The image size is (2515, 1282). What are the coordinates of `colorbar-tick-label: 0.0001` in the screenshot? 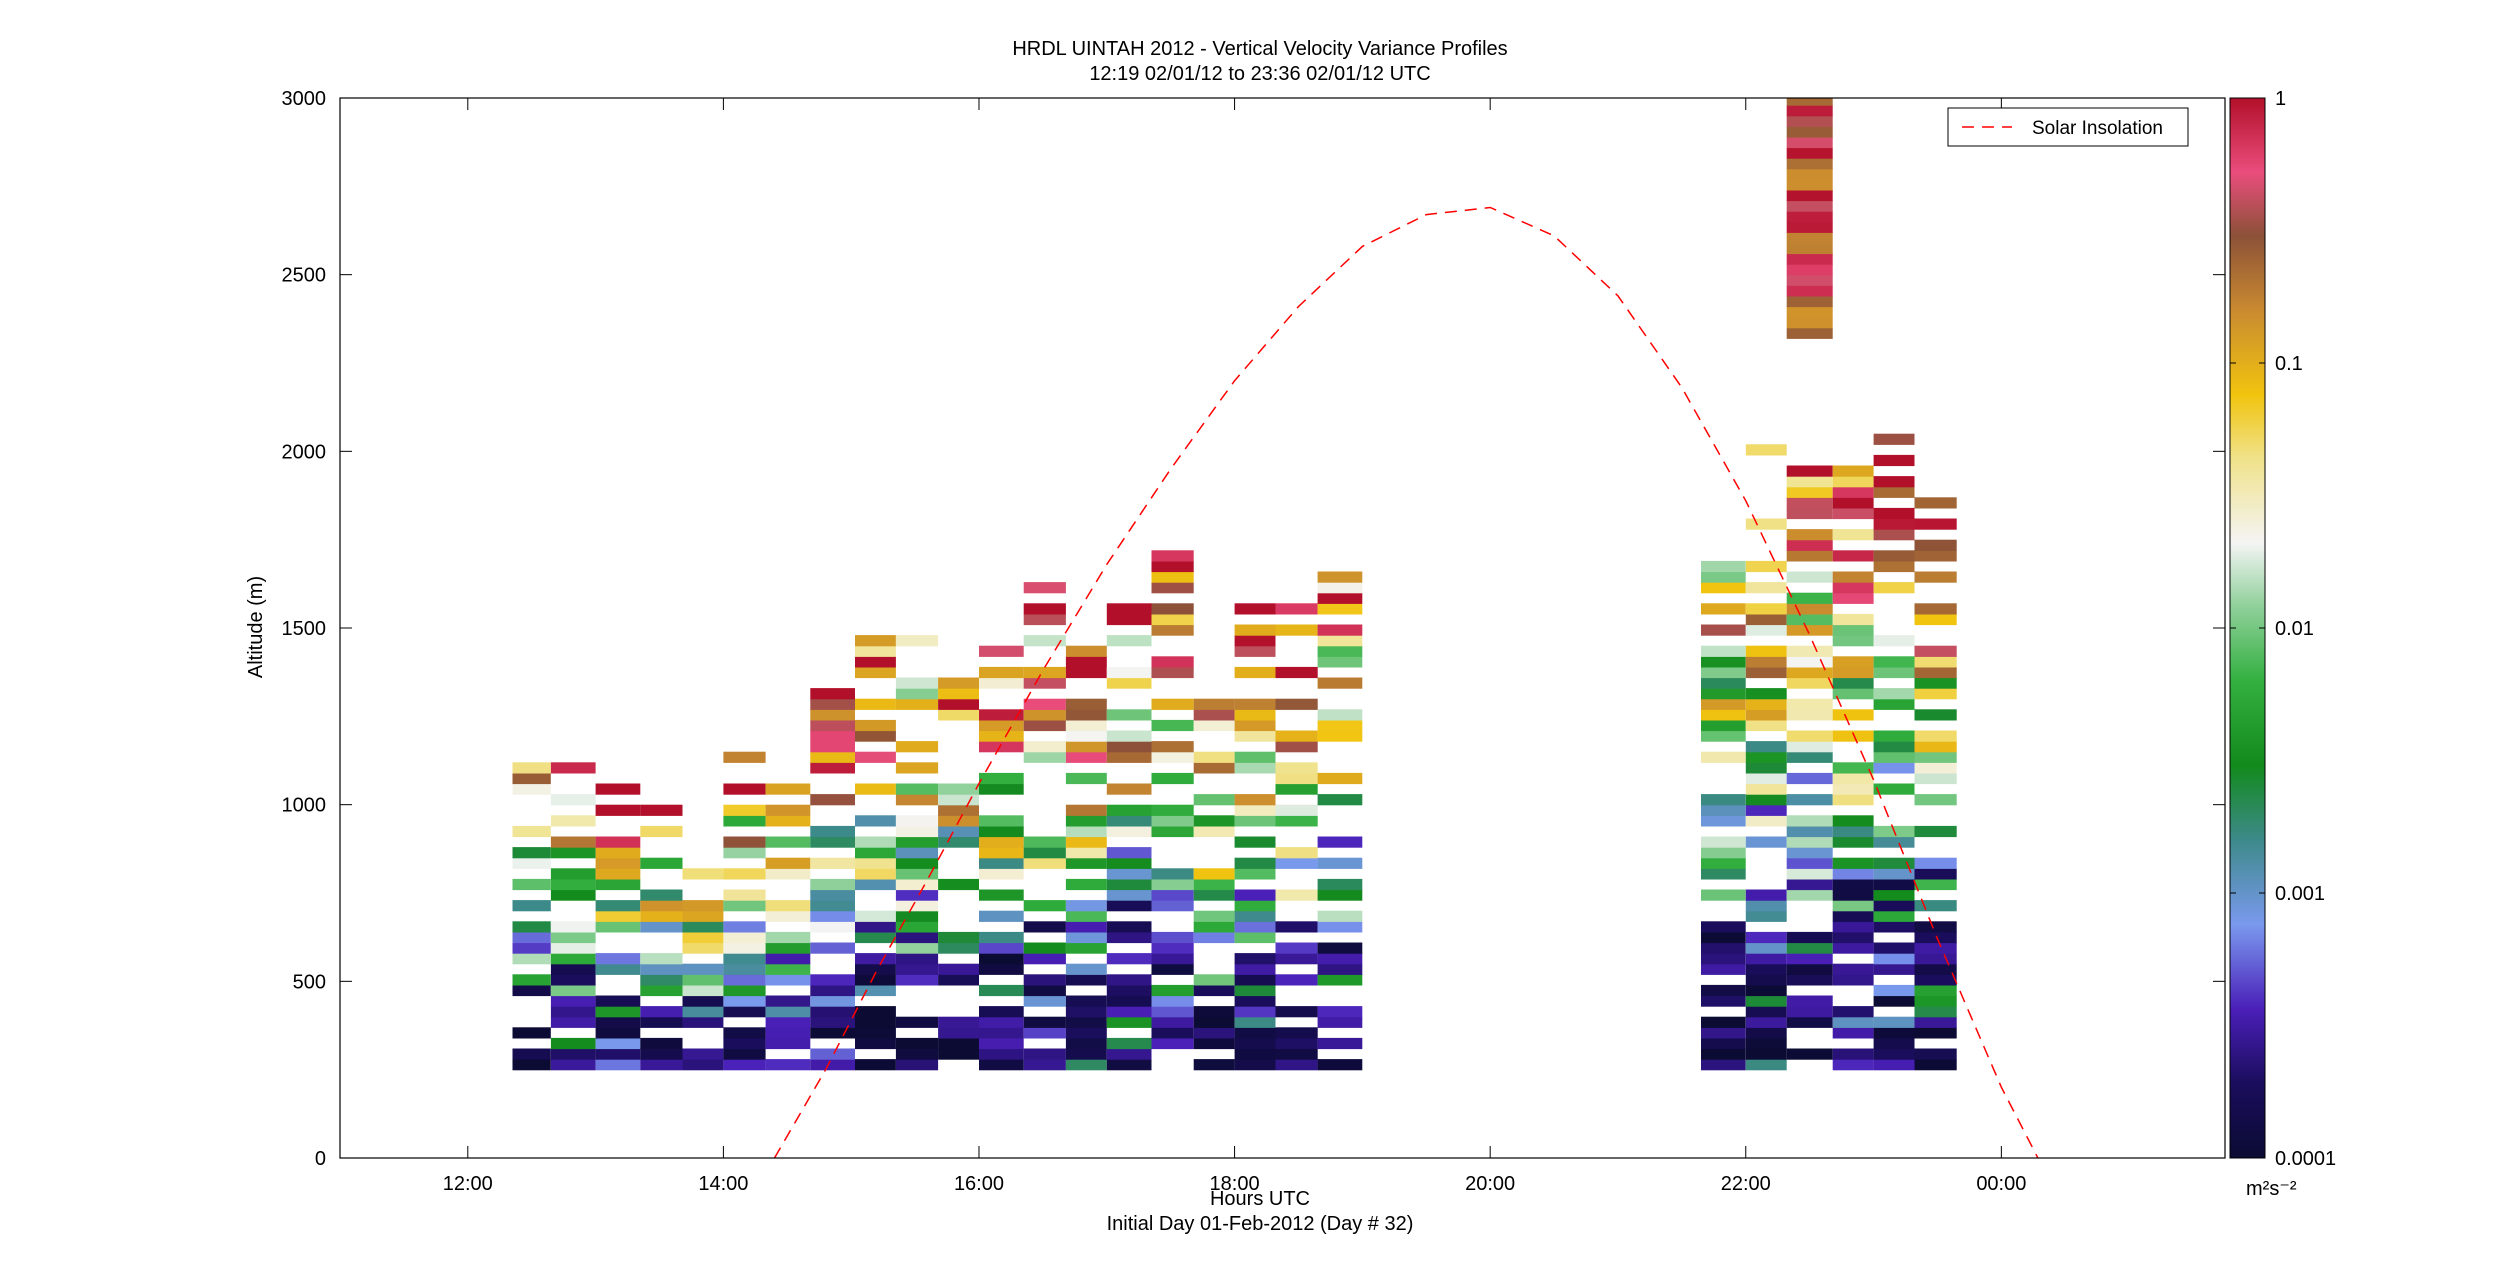 It's located at (2305, 1159).